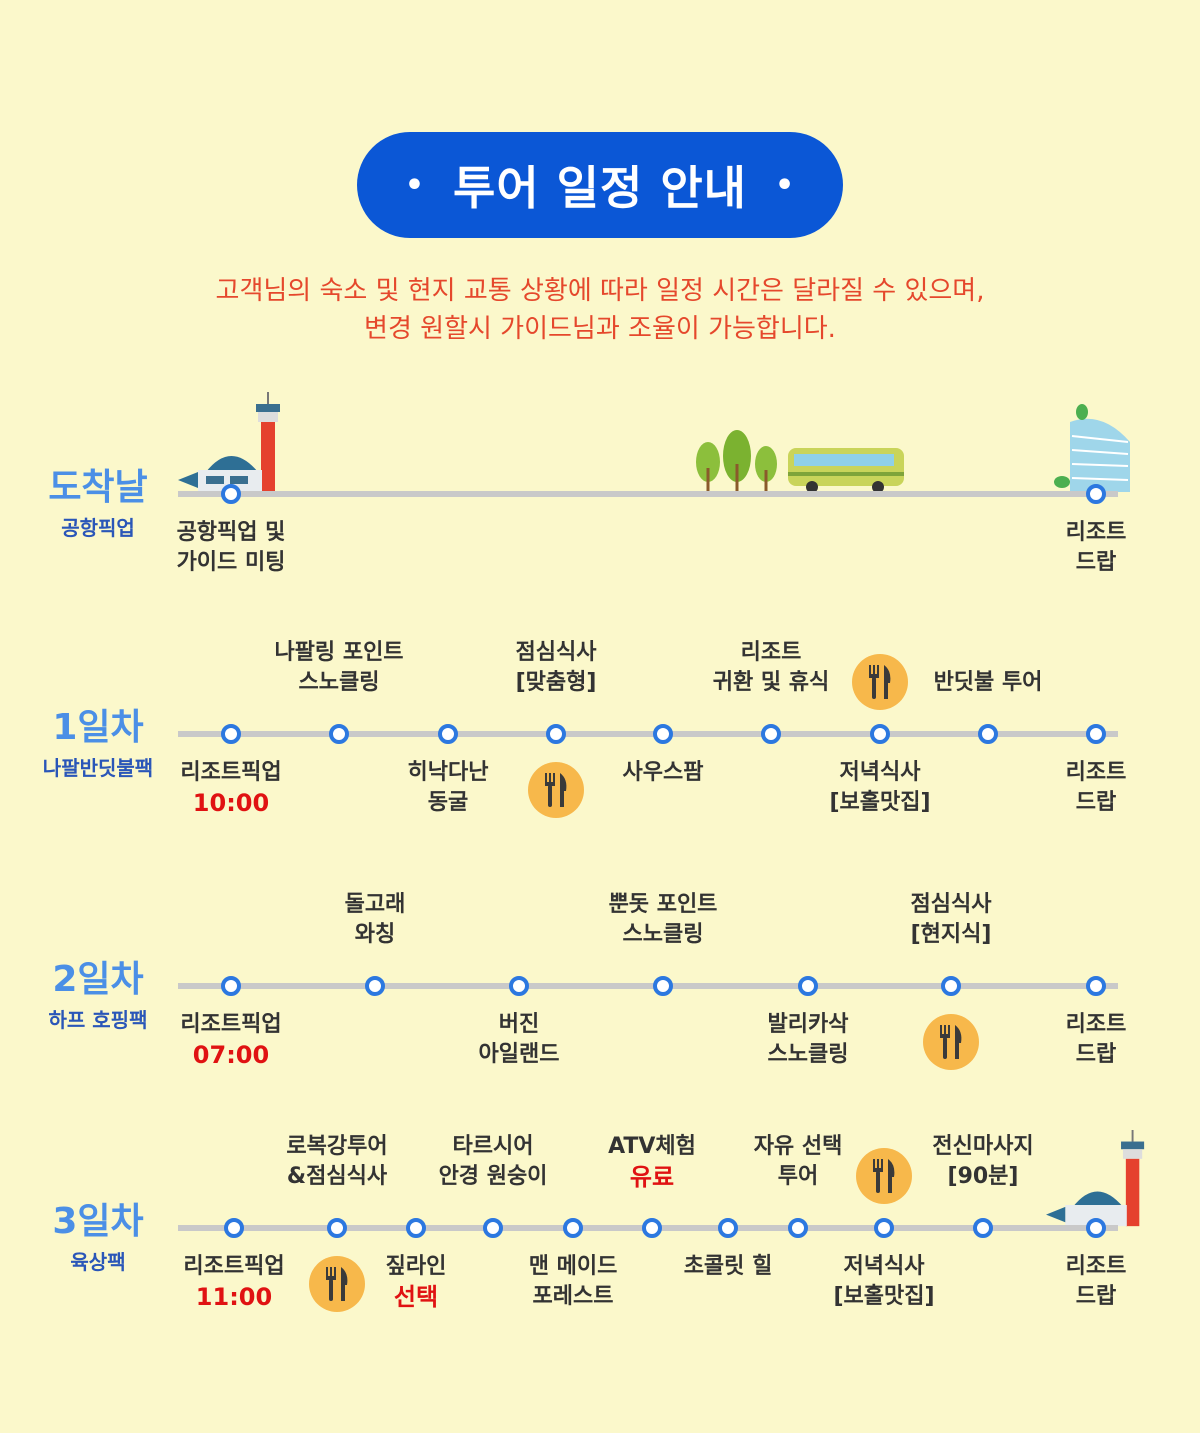  What do you see at coordinates (448, 788) in the screenshot?
I see `stop-label-below: 히낙다난 동굴` at bounding box center [448, 788].